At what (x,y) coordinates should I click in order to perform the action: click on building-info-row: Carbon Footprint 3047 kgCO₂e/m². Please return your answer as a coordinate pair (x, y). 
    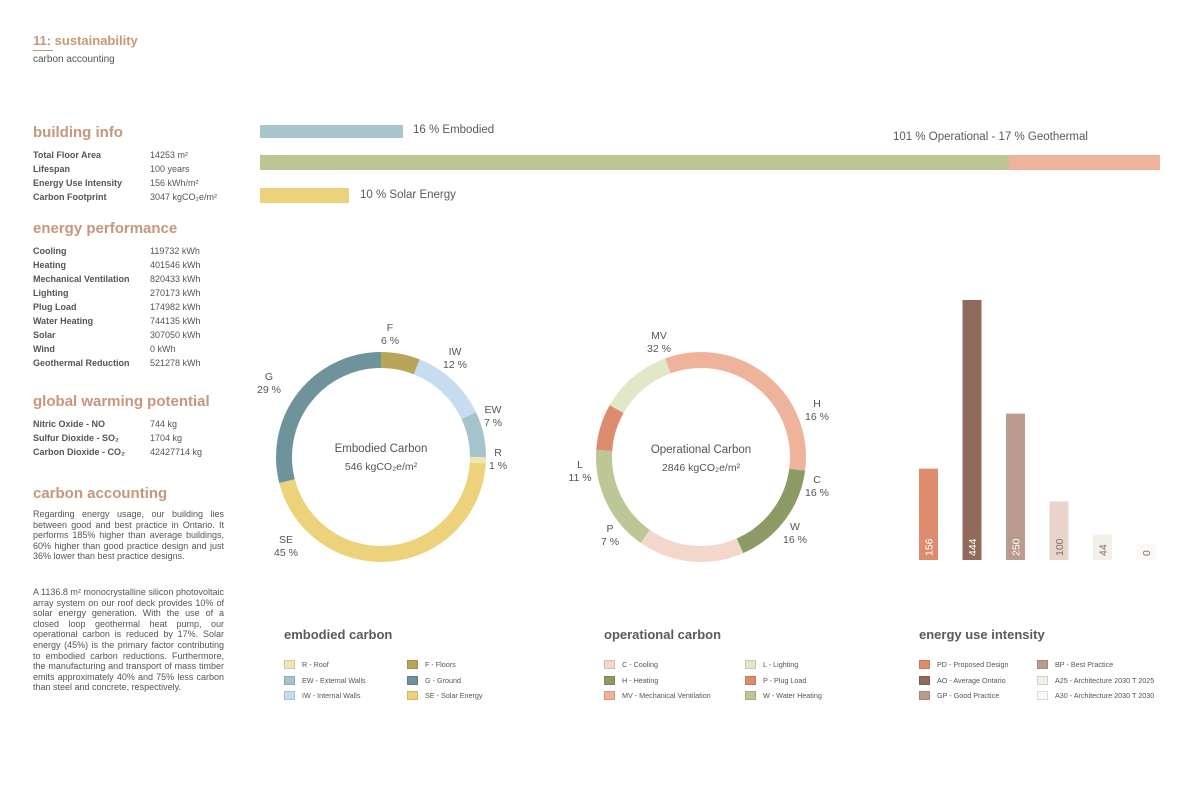
    Looking at the image, I should click on (125, 197).